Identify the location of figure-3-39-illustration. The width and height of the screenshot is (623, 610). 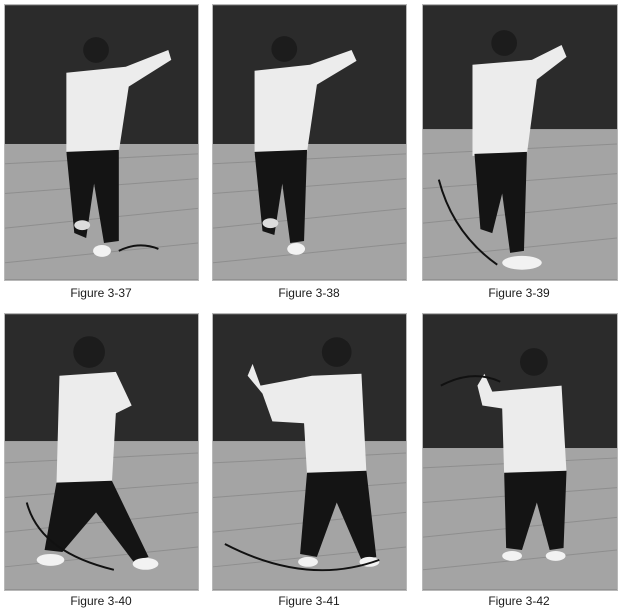
(520, 142).